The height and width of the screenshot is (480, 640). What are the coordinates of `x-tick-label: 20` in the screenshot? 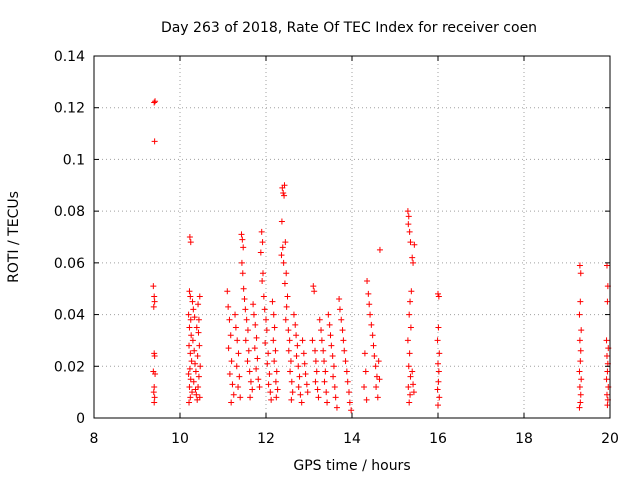 It's located at (610, 439).